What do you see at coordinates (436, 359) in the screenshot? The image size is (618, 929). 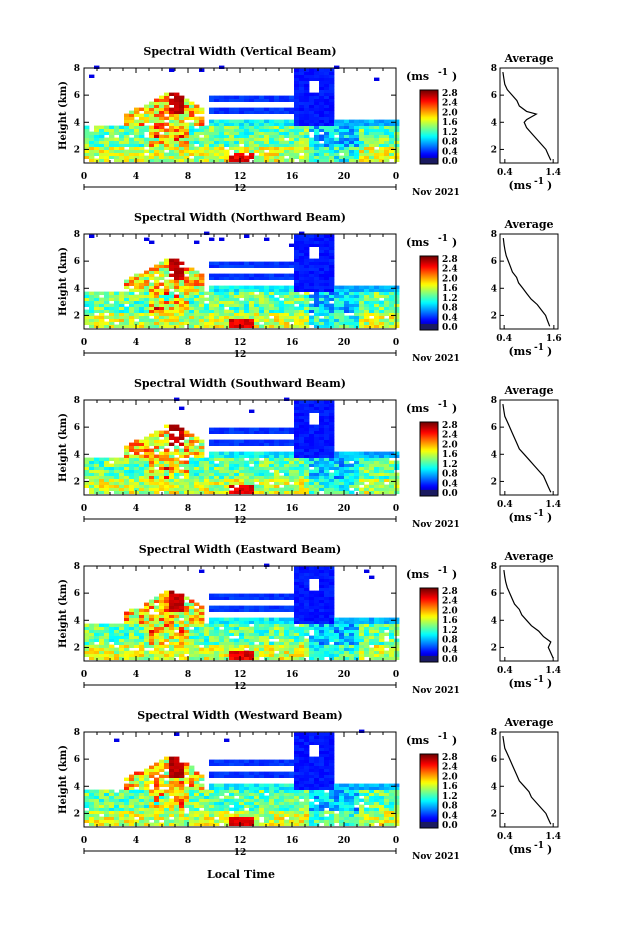 I see `month-label: Nov 2021` at bounding box center [436, 359].